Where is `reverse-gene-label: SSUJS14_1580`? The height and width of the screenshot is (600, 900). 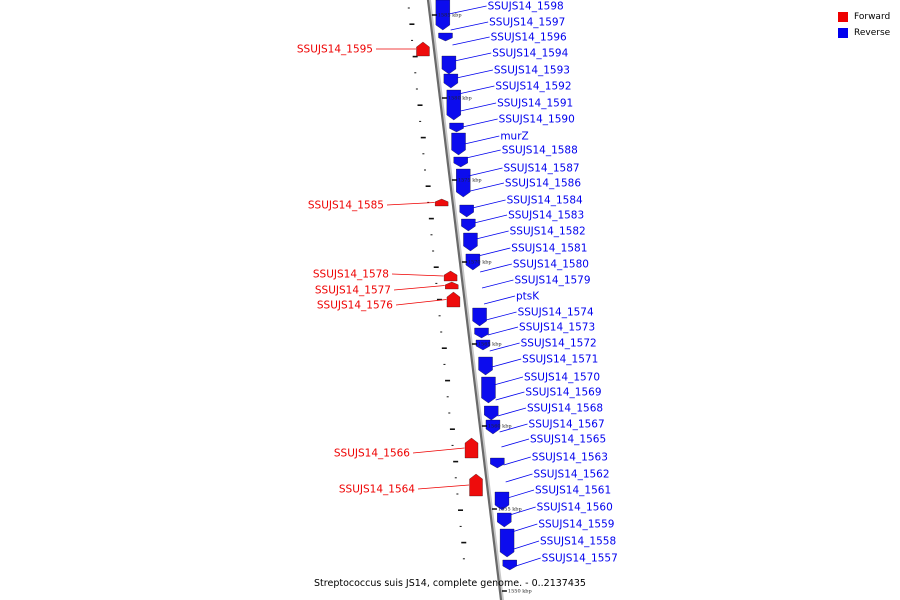
reverse-gene-label: SSUJS14_1580 is located at coordinates (551, 265).